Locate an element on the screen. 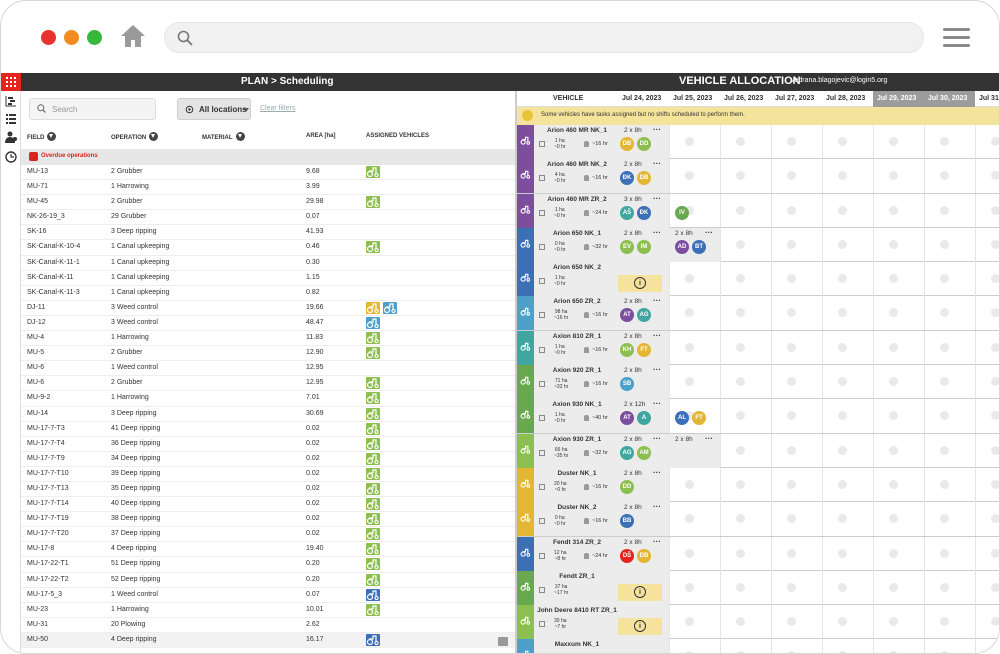 The image size is (1000, 654). table-row: MU-17-7-T3 41 Deep ripping 0.02 is located at coordinates (268, 429).